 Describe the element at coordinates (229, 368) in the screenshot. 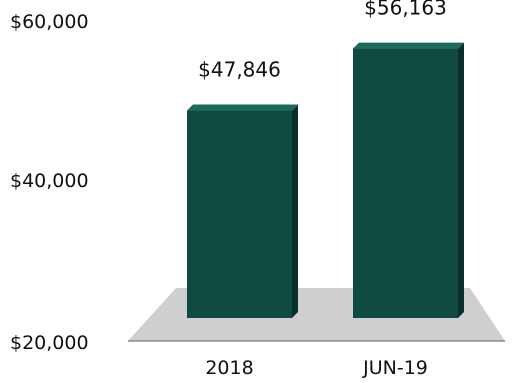

I see `x-tick-label: 2018` at that location.